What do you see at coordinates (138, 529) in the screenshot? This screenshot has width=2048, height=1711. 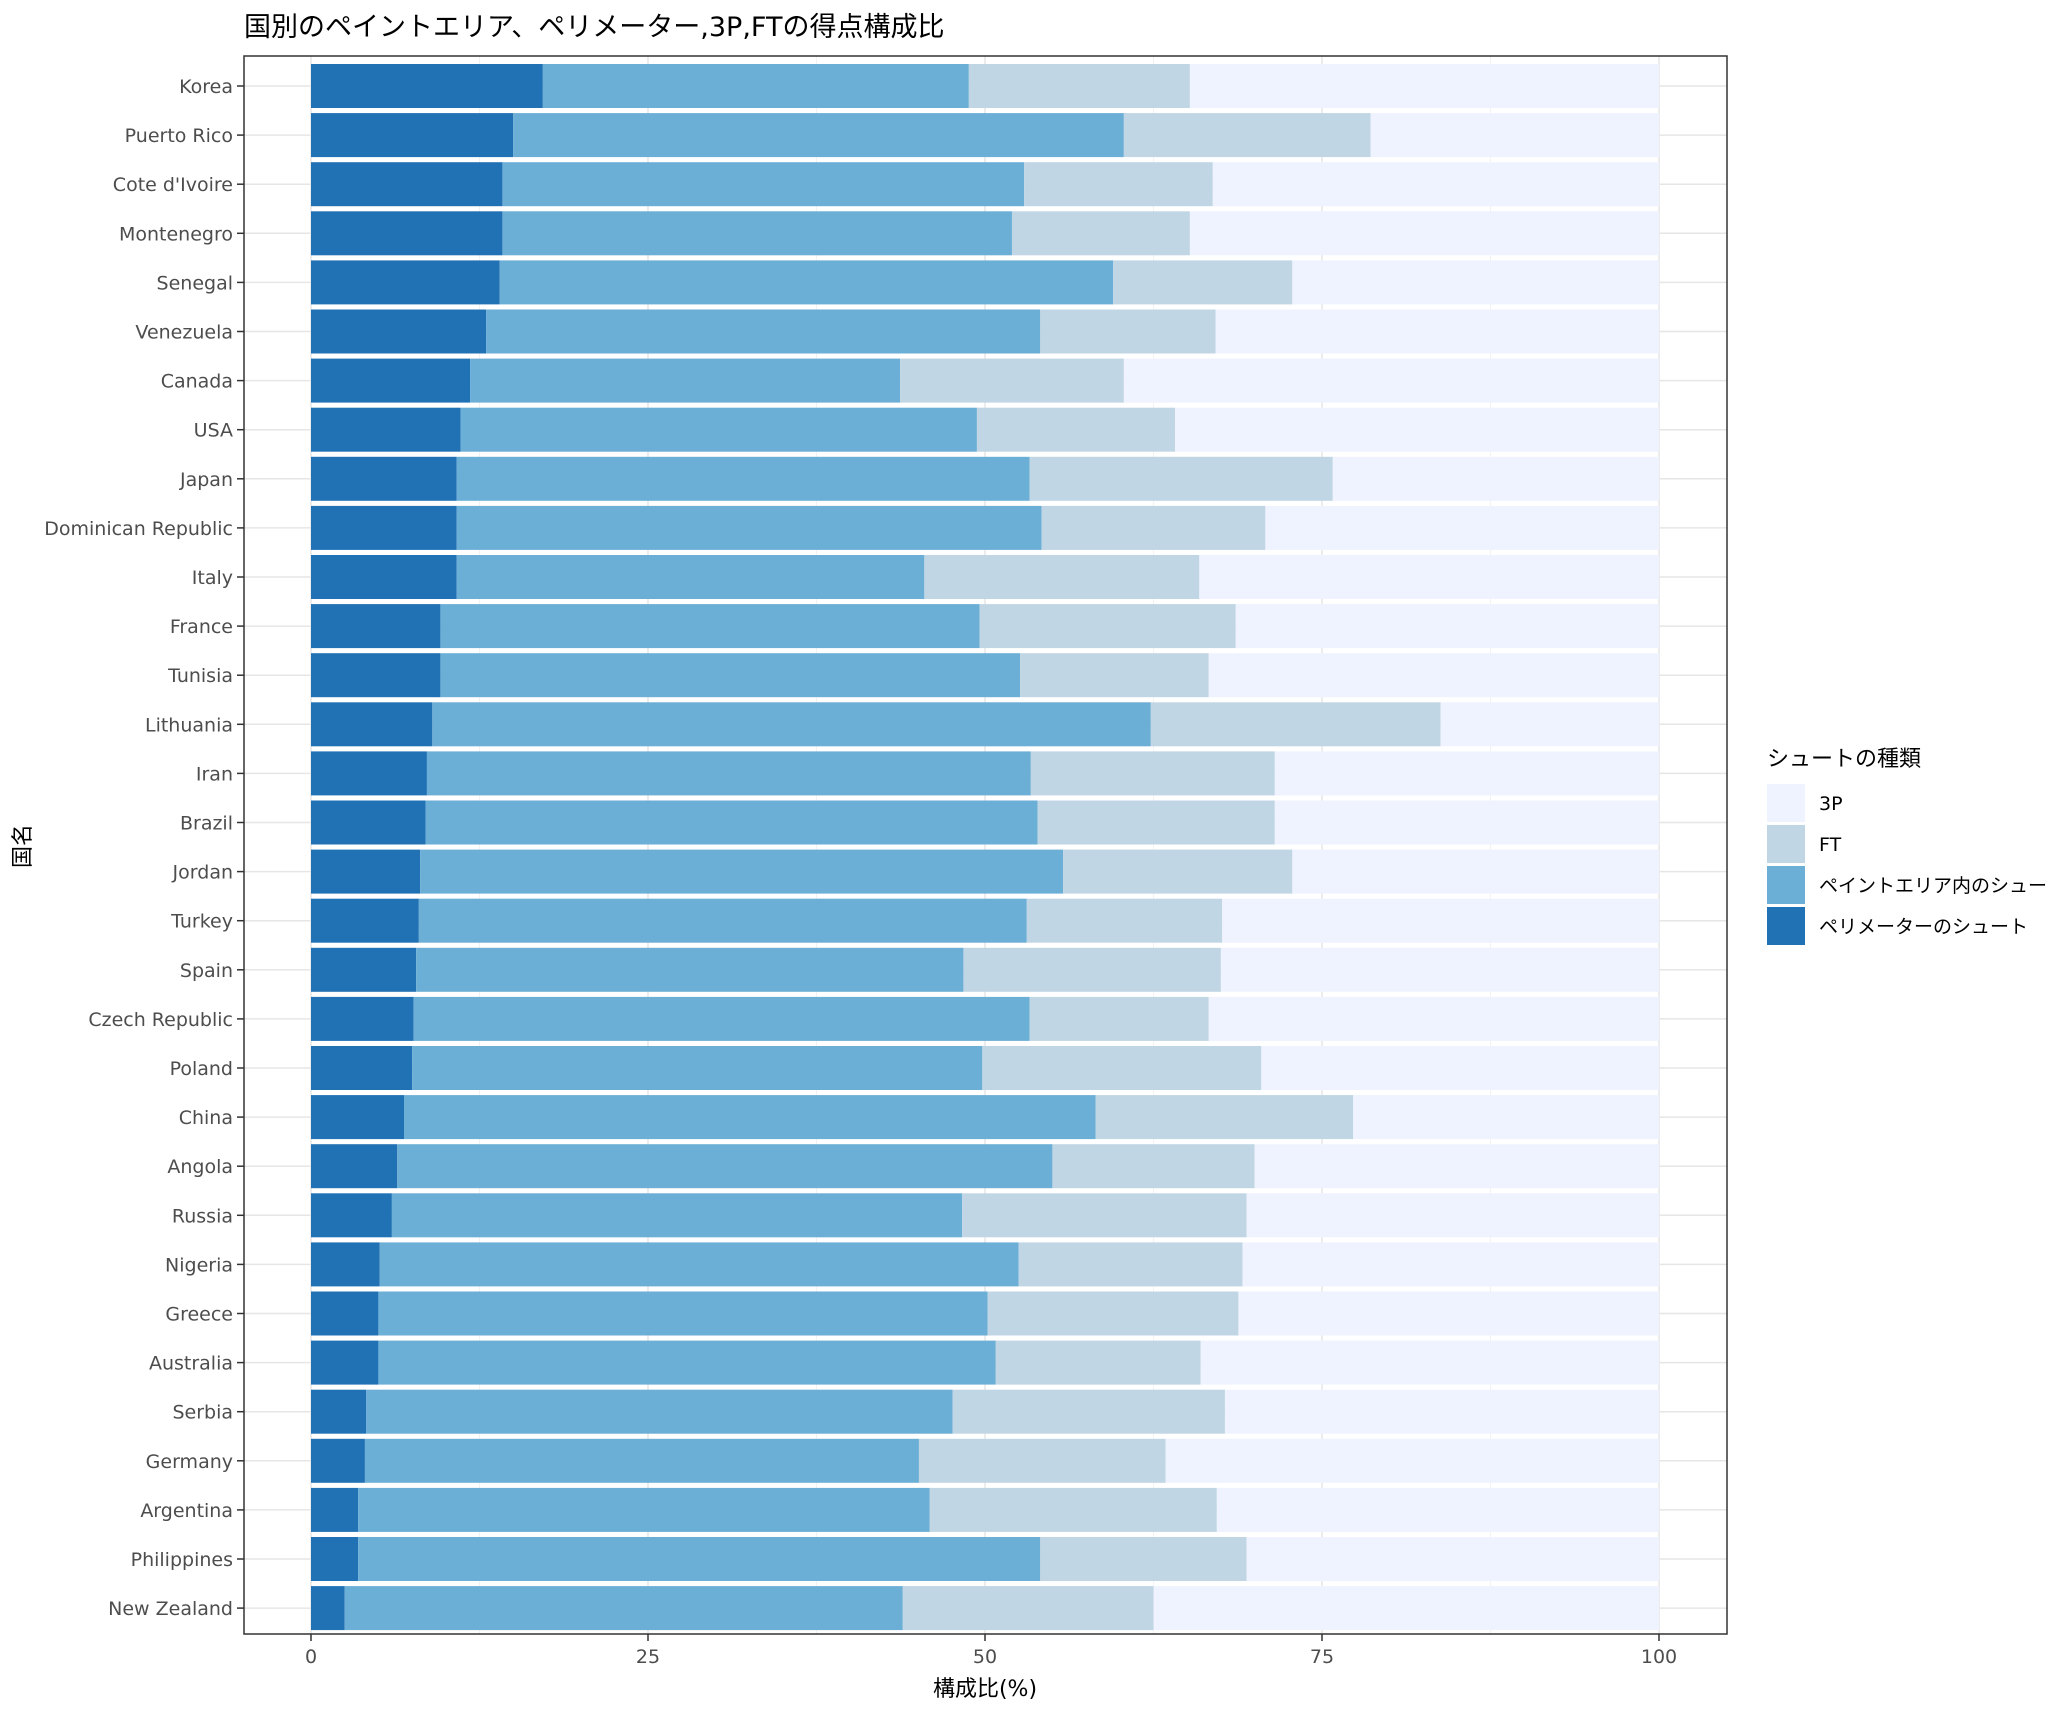 I see `y-tick-label: Dominican Republic` at bounding box center [138, 529].